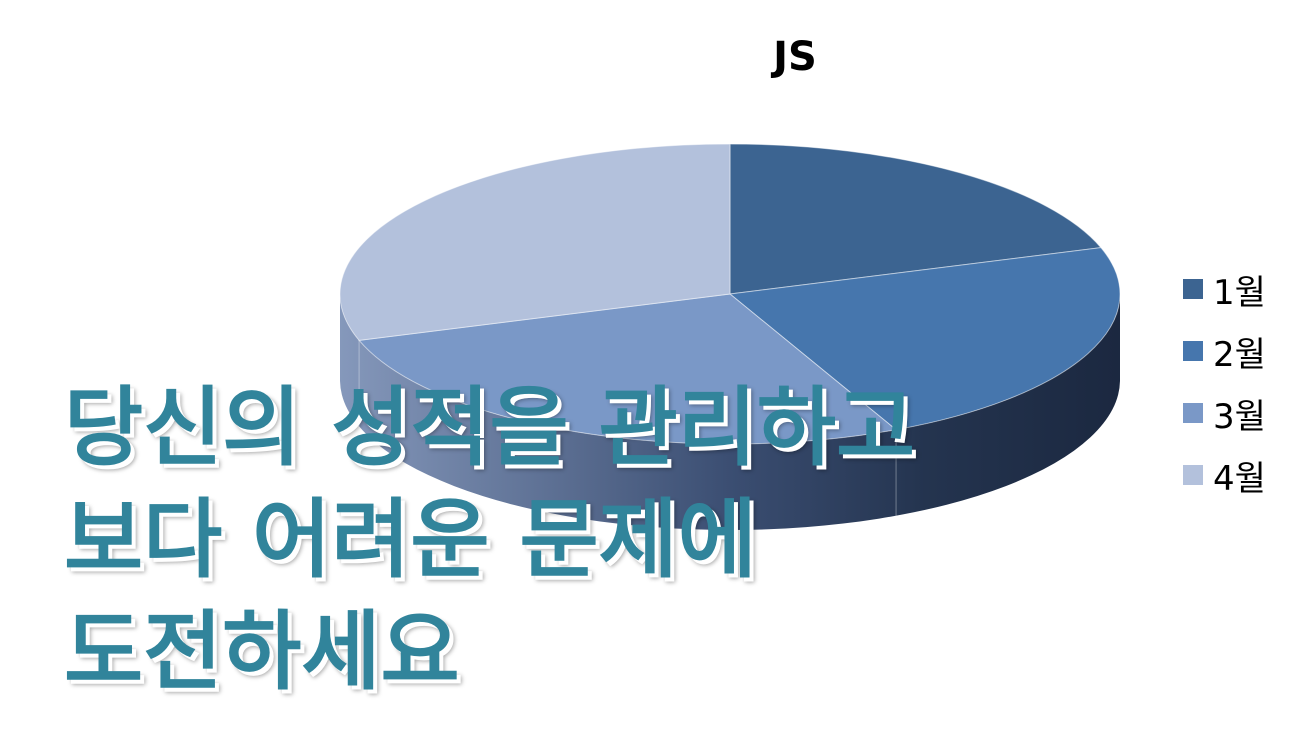 This screenshot has height=747, width=1295. Describe the element at coordinates (1239, 292) in the screenshot. I see `legend-label-1: 1월` at that location.